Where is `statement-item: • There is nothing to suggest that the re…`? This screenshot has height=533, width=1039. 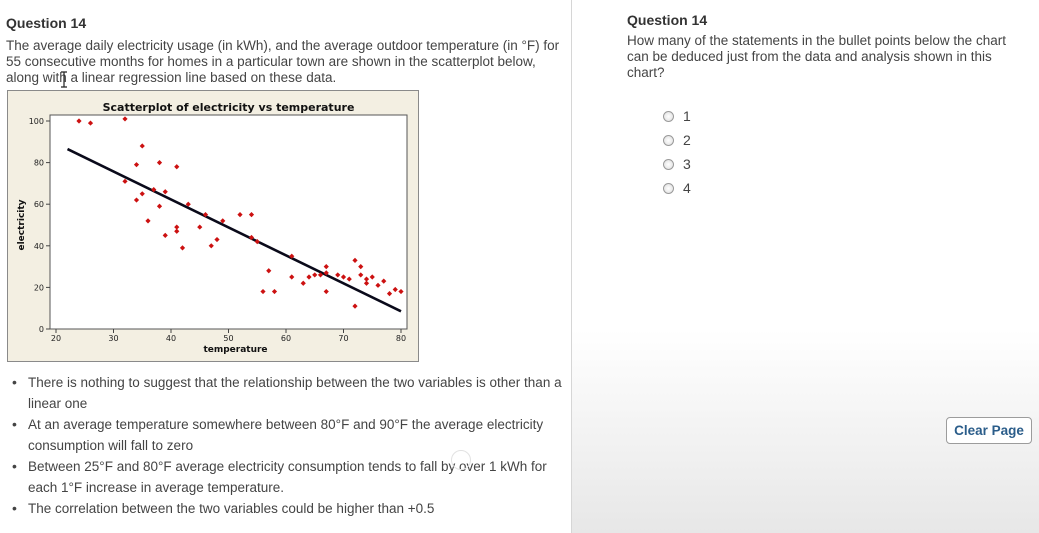
statement-item: • There is nothing to suggest that the re… is located at coordinates (287, 392).